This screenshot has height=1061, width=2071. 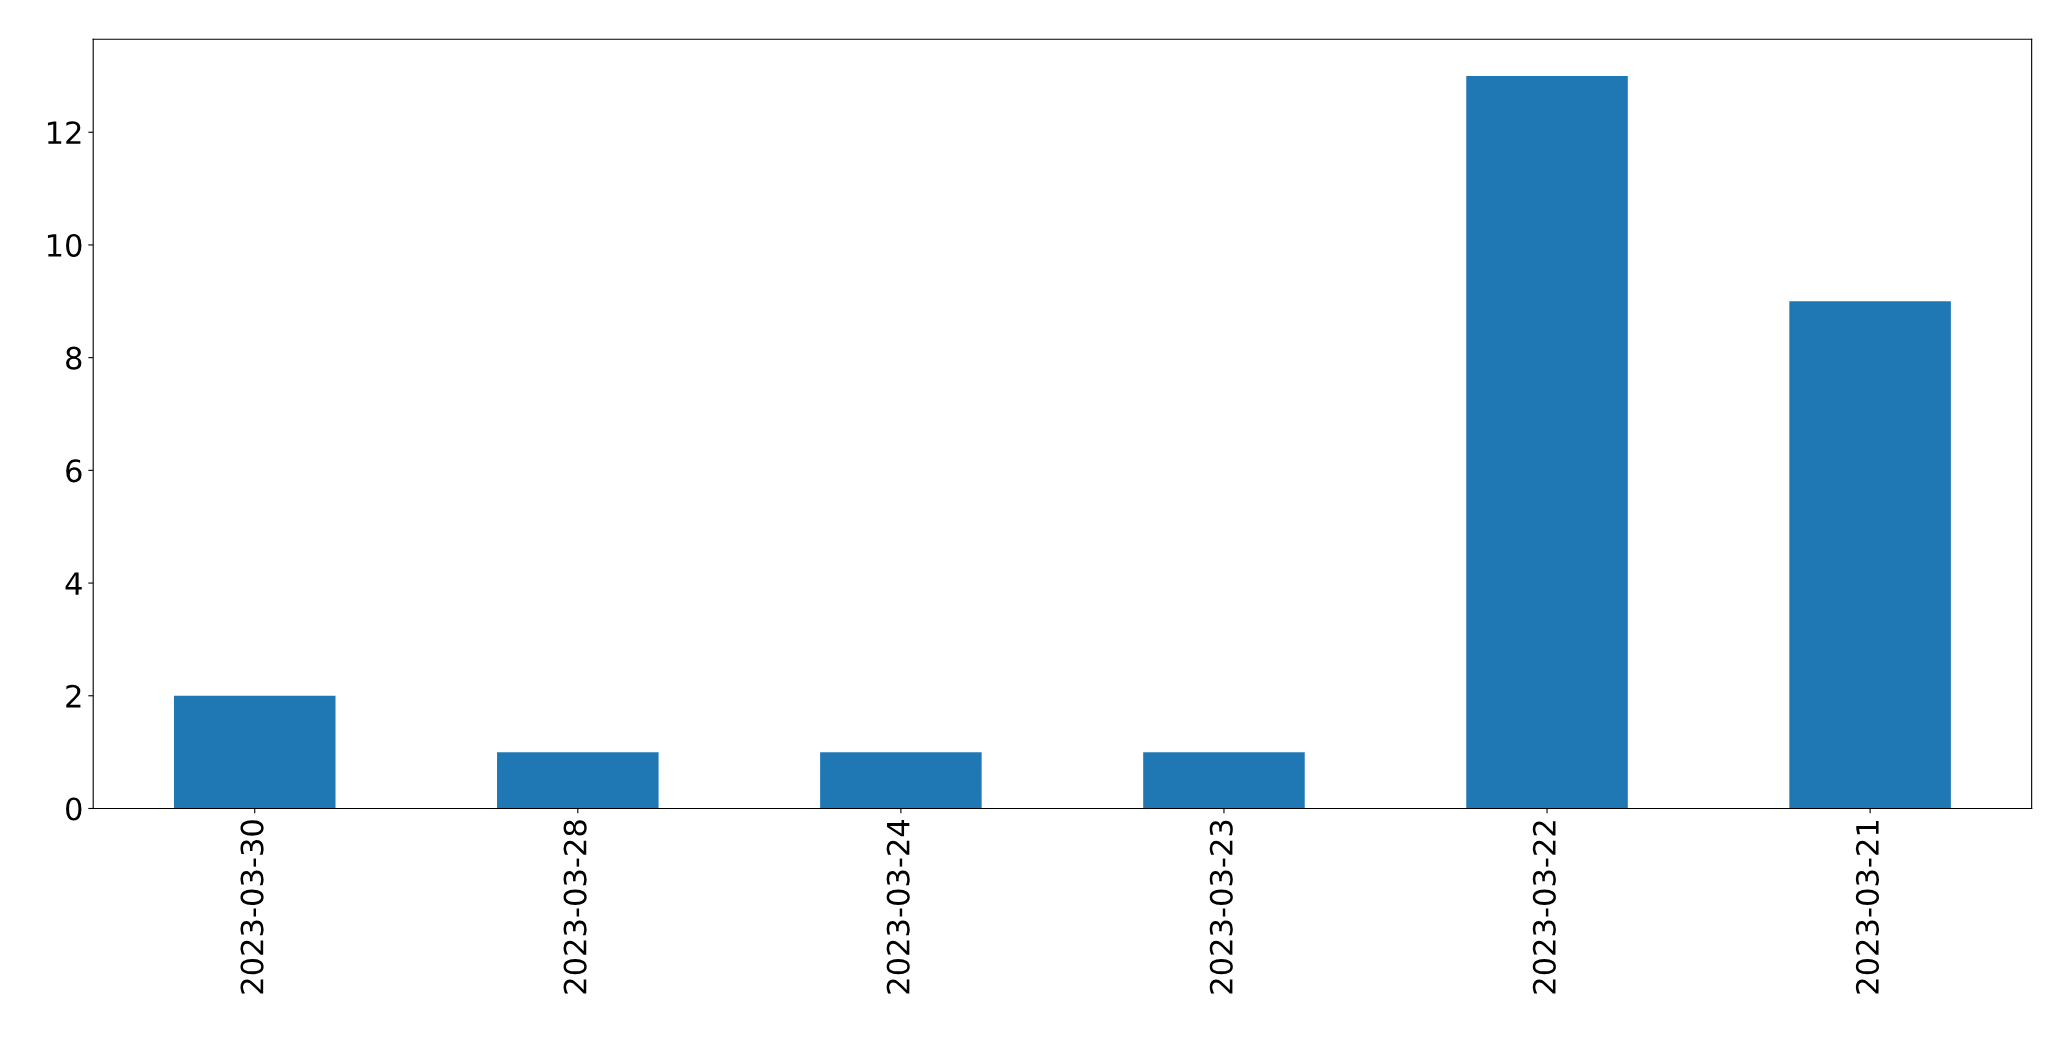 I want to click on x-tick-label: 2023-03-23, so click(x=1221, y=907).